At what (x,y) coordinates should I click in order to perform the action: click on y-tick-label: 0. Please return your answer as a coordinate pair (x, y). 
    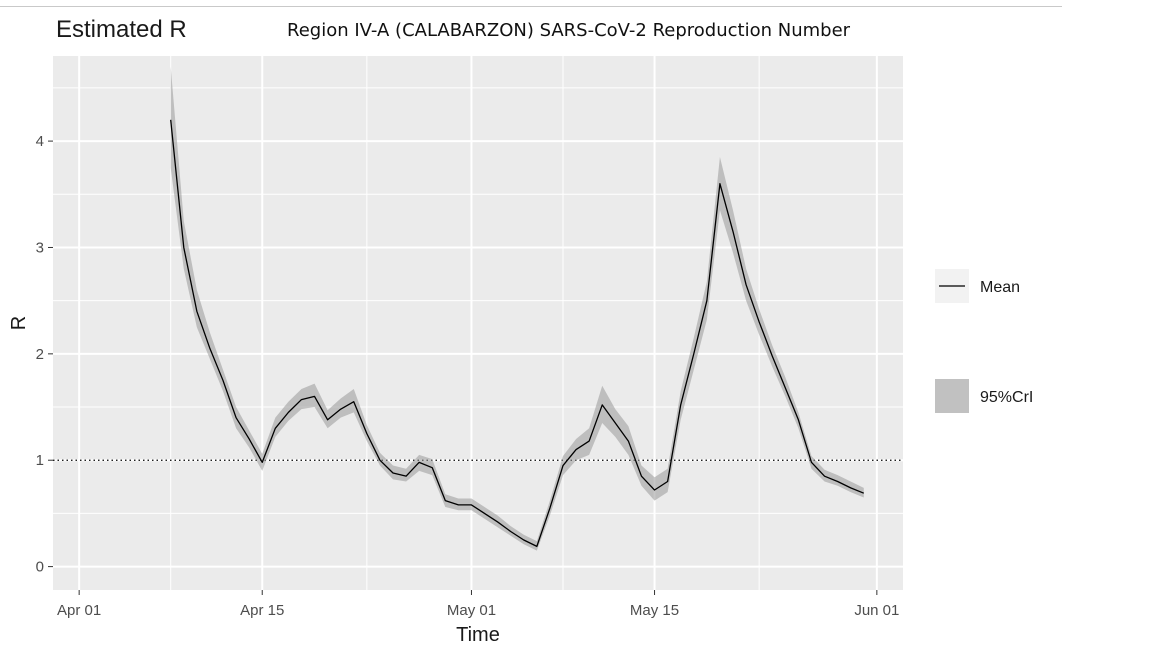
    Looking at the image, I should click on (40, 567).